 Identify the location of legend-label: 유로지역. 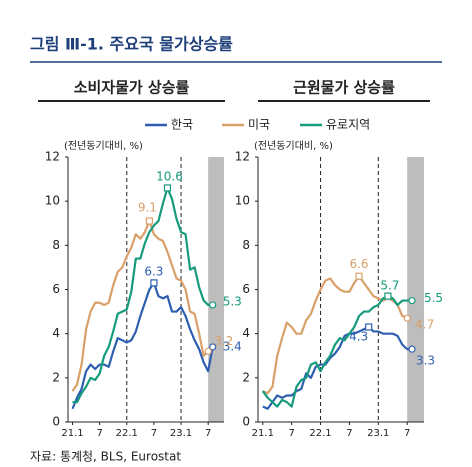
(348, 125).